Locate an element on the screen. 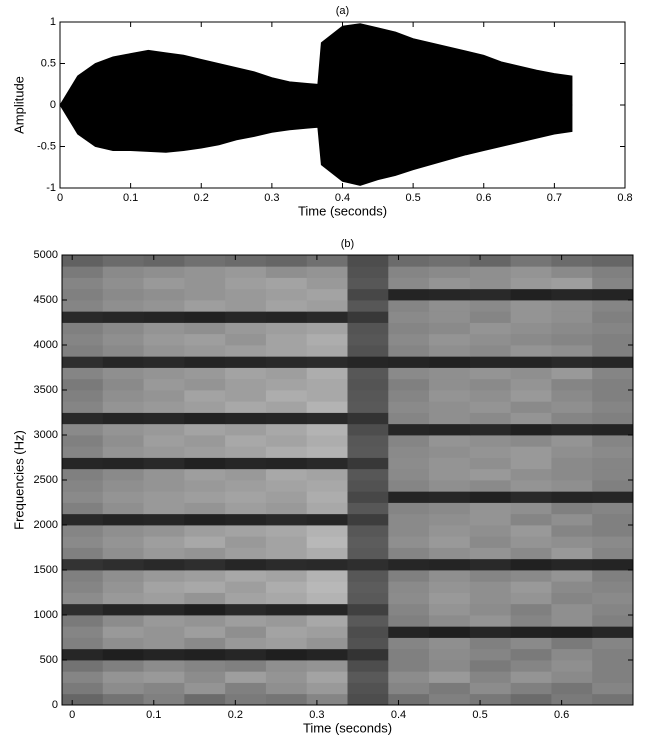  x-tick-label: 0 is located at coordinates (72, 715).